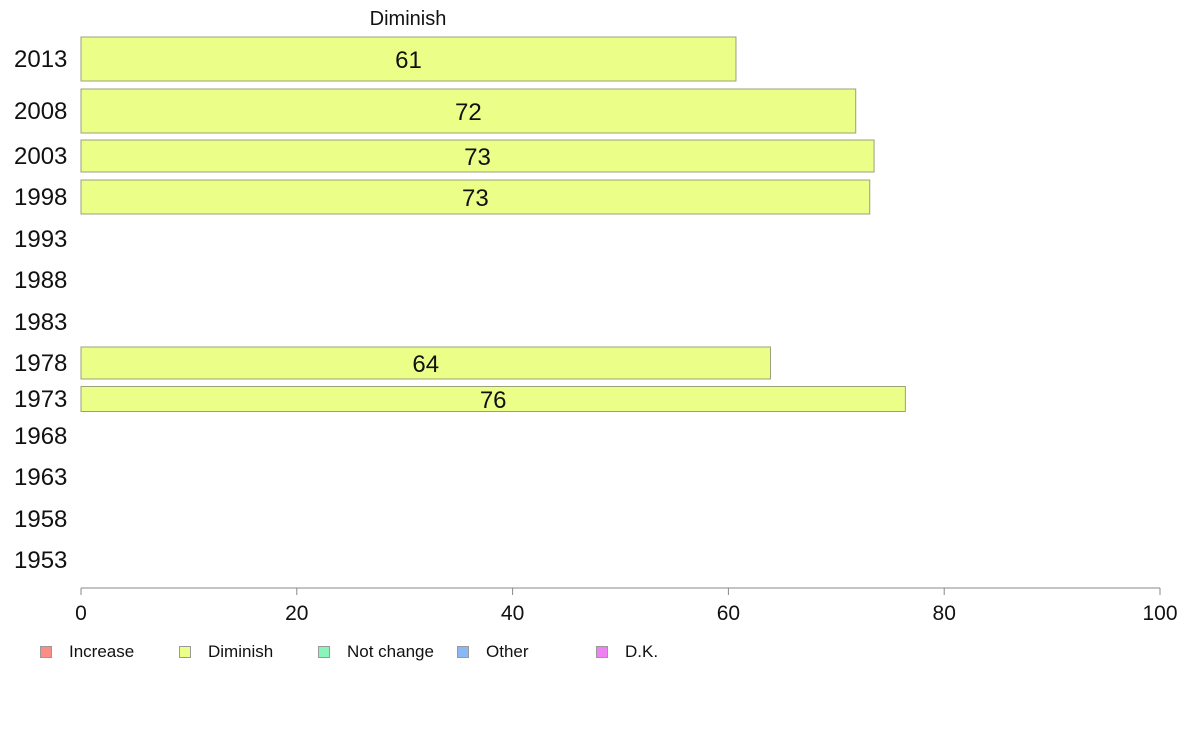 Image resolution: width=1188 pixels, height=736 pixels. I want to click on y-tick-label: 1988, so click(40, 280).